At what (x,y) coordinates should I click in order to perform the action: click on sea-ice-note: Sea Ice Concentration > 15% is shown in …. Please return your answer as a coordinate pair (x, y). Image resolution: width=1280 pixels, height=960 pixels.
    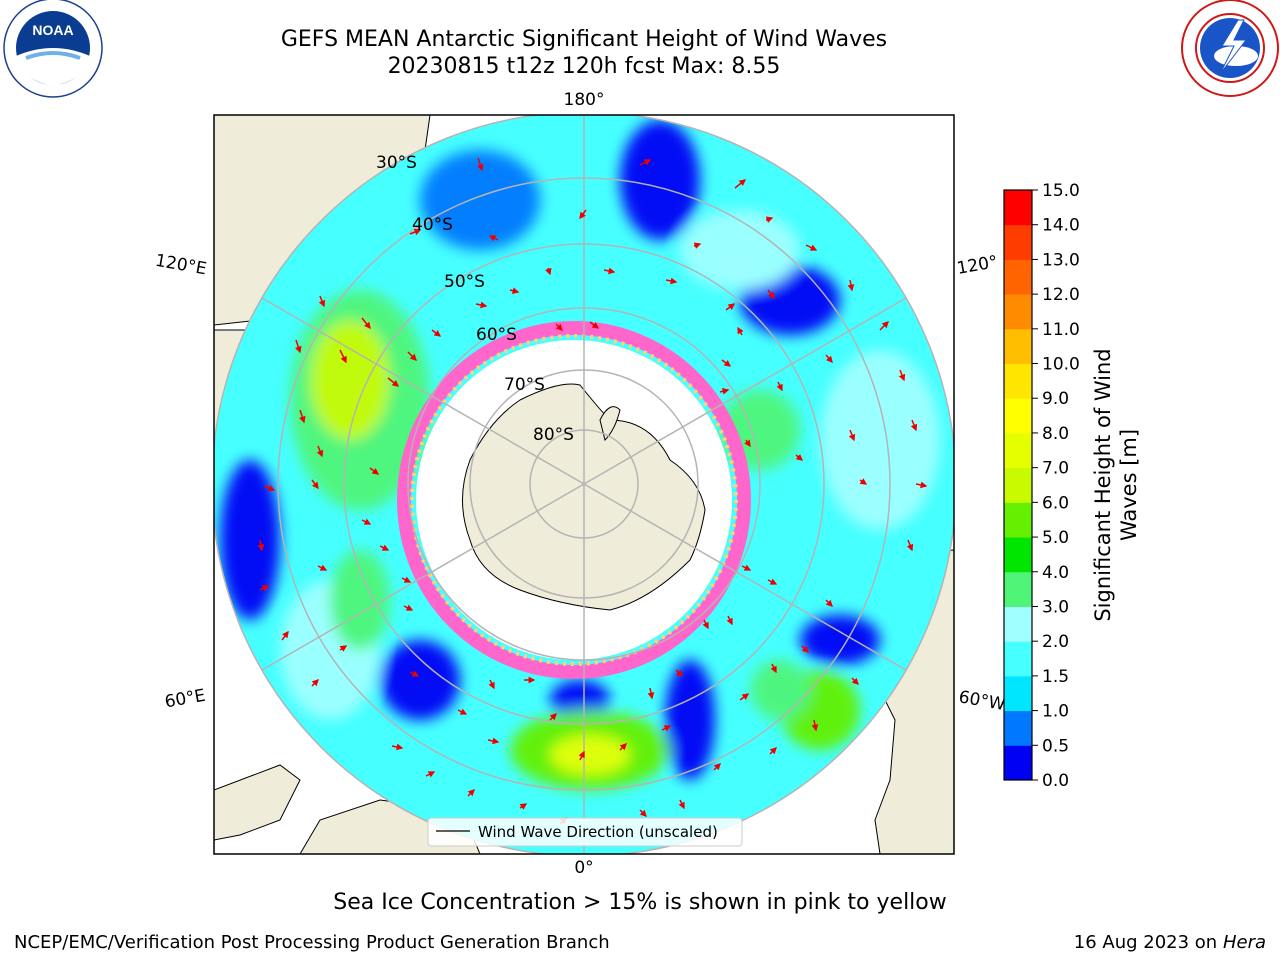
    Looking at the image, I should click on (640, 902).